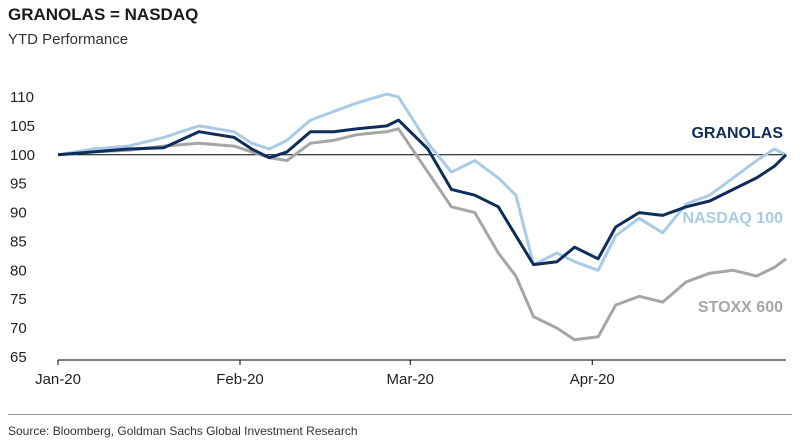 The width and height of the screenshot is (800, 447). I want to click on y-tick-label: 80, so click(18, 270).